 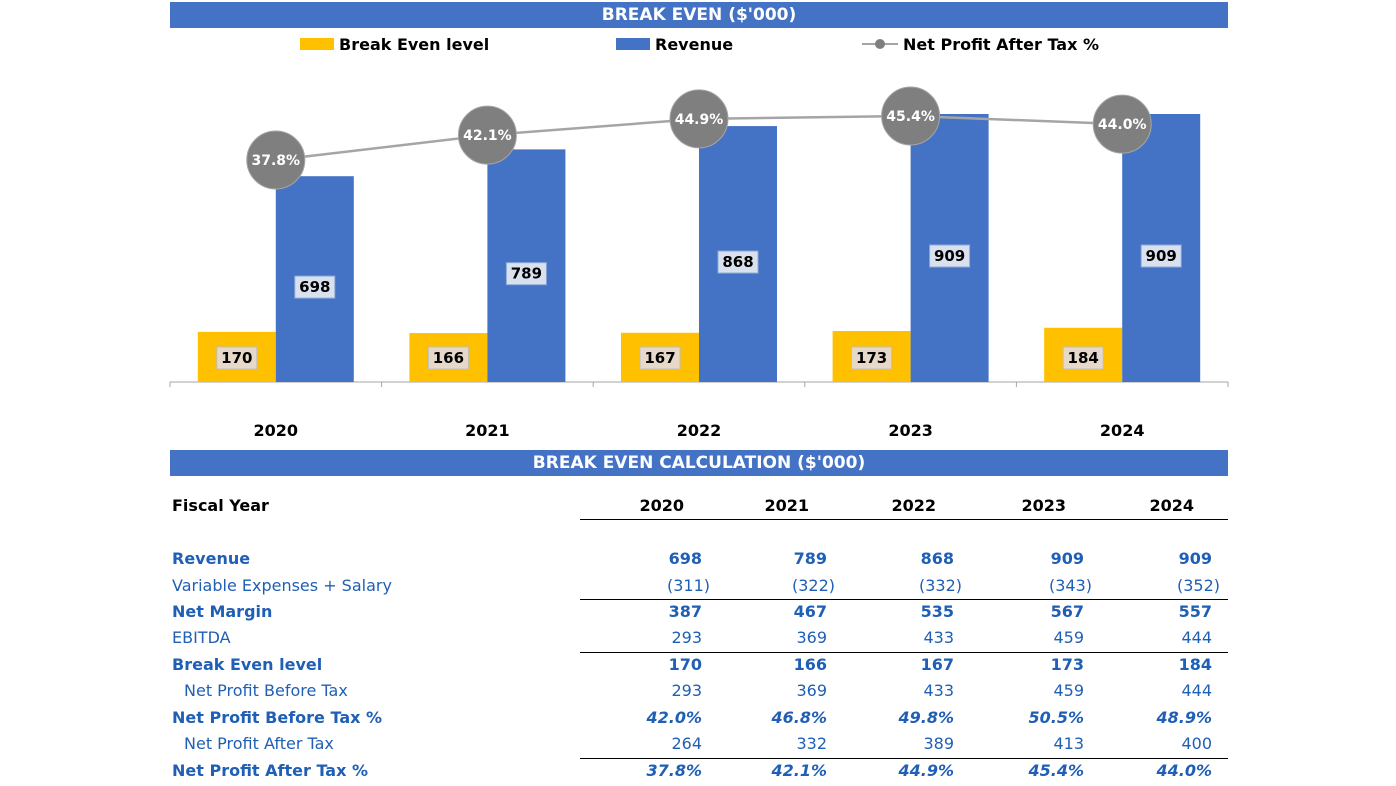 I want to click on row-net-profit-after-tax-pct-value: 37.8%, so click(x=674, y=770).